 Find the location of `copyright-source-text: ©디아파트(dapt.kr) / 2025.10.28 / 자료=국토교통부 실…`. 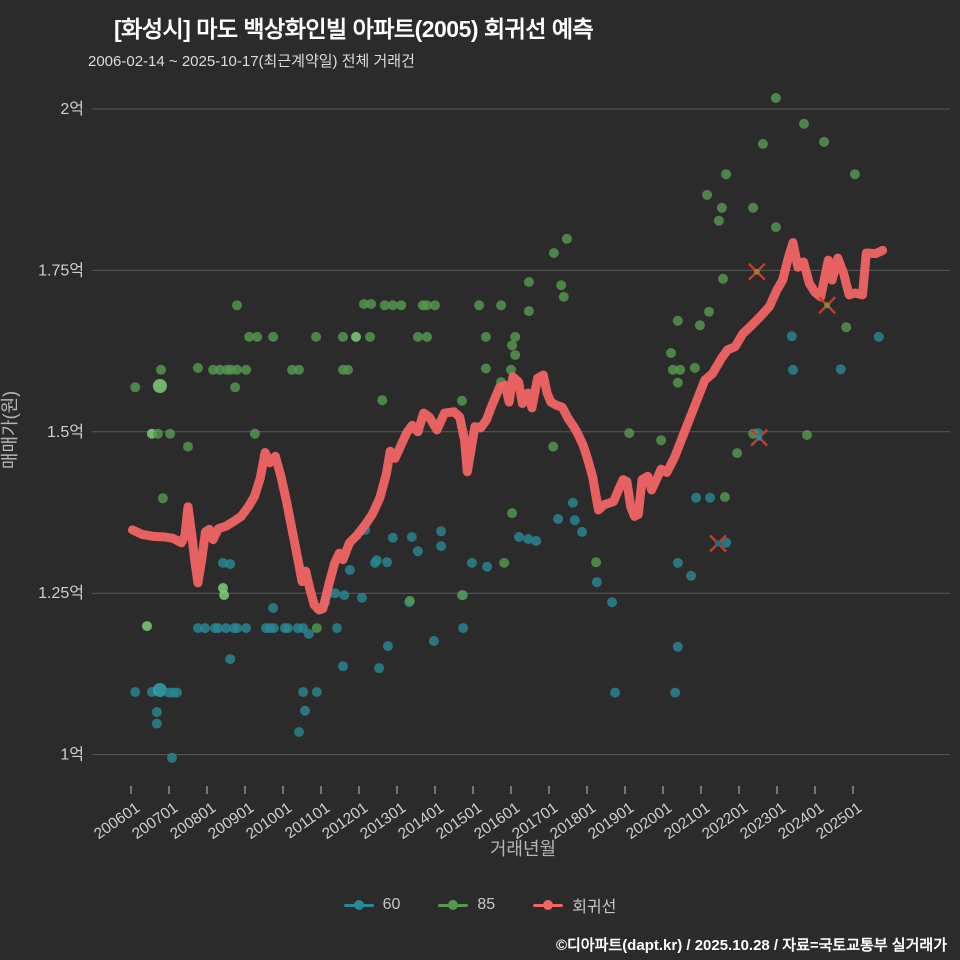

copyright-source-text: ©디아파트(dapt.kr) / 2025.10.28 / 자료=국토교통부 실… is located at coordinates (751, 945).